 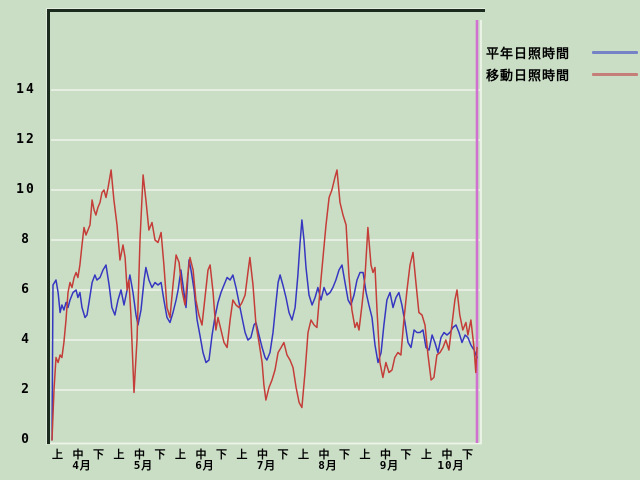 What do you see at coordinates (528, 54) in the screenshot?
I see `legend-label-heinen: 平年日照時間` at bounding box center [528, 54].